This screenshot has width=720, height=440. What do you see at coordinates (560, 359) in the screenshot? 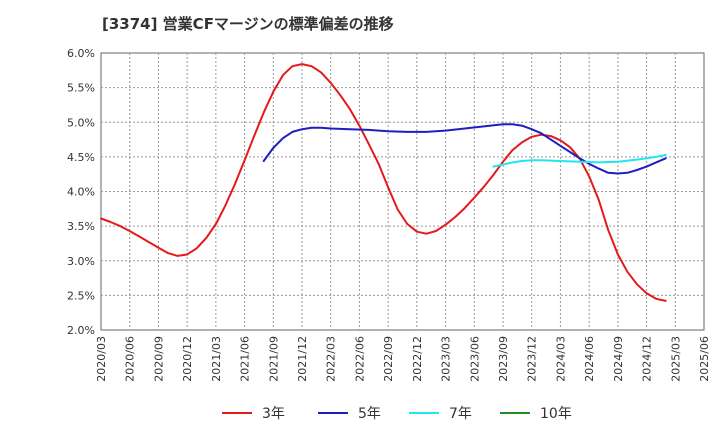
I see `x-tick-label: 2024/03` at bounding box center [560, 359].